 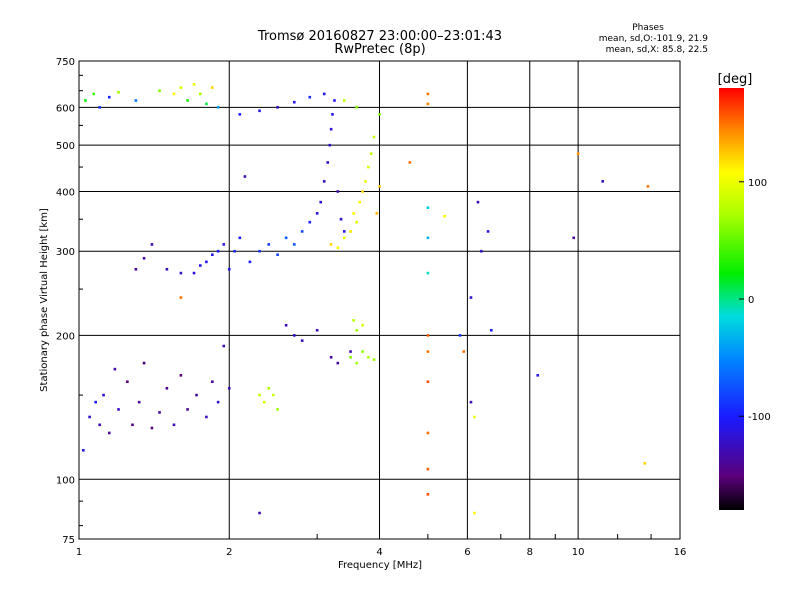 I want to click on x-tick-label: 6, so click(x=467, y=552).